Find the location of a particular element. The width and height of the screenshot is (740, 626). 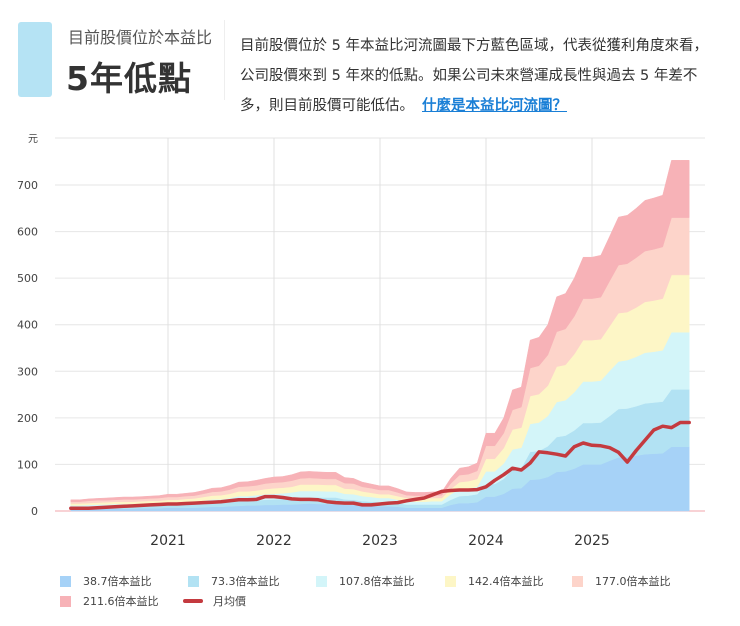

legend-label: 211.6倍本益比 is located at coordinates (121, 601).